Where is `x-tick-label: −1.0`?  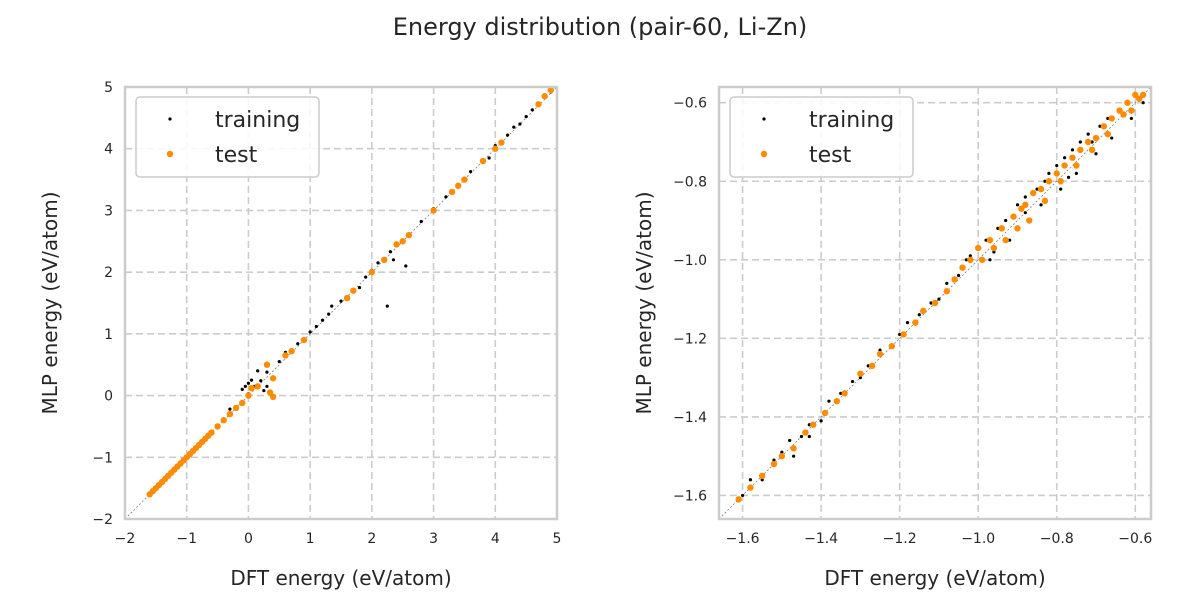
x-tick-label: −1.0 is located at coordinates (978, 539).